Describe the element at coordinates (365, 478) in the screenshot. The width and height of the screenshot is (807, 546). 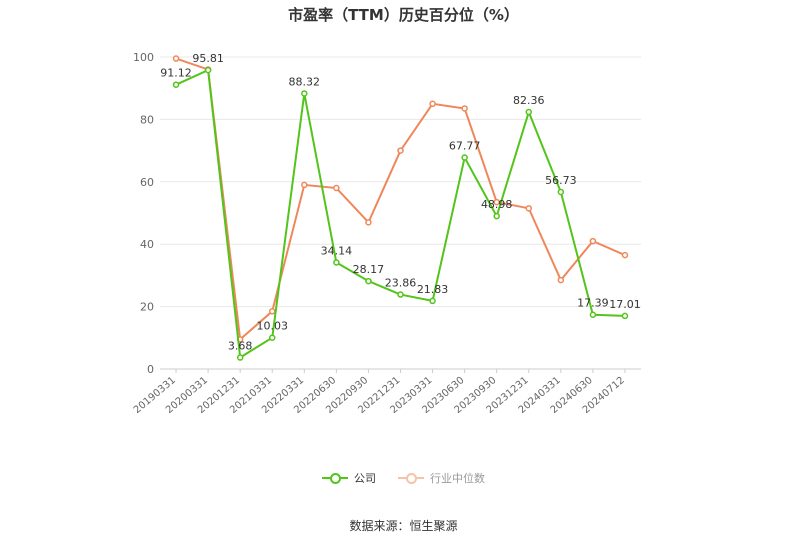
I see `legend-label-company: 公司` at that location.